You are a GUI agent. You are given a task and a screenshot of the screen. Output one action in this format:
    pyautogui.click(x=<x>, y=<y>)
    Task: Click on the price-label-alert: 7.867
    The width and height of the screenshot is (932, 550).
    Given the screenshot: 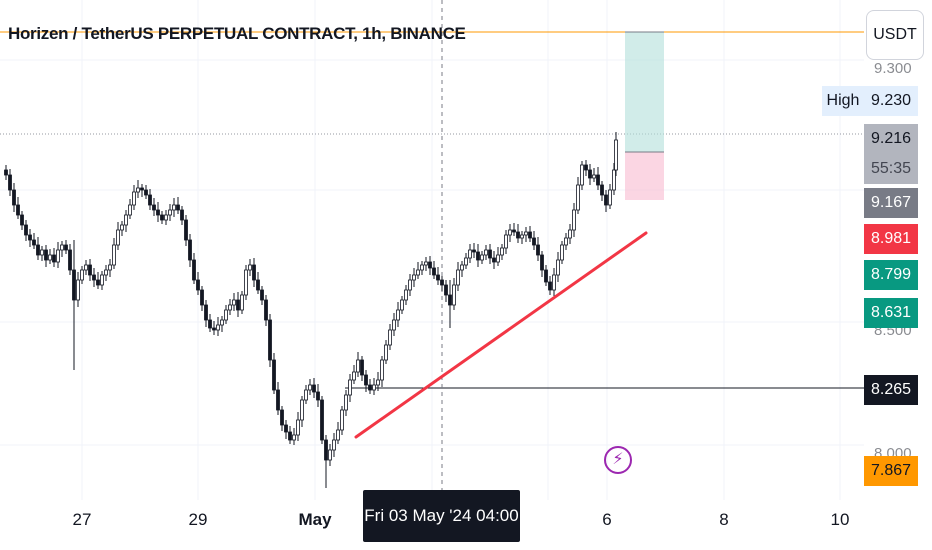 What is the action you would take?
    pyautogui.click(x=891, y=471)
    